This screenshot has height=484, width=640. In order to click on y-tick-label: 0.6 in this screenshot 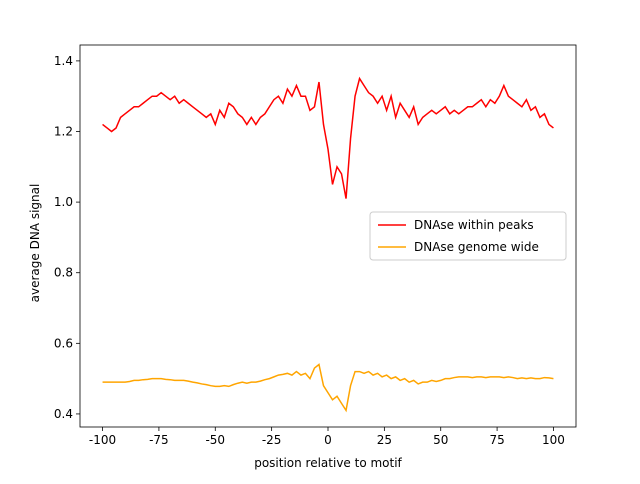, I will do `click(63, 343)`.